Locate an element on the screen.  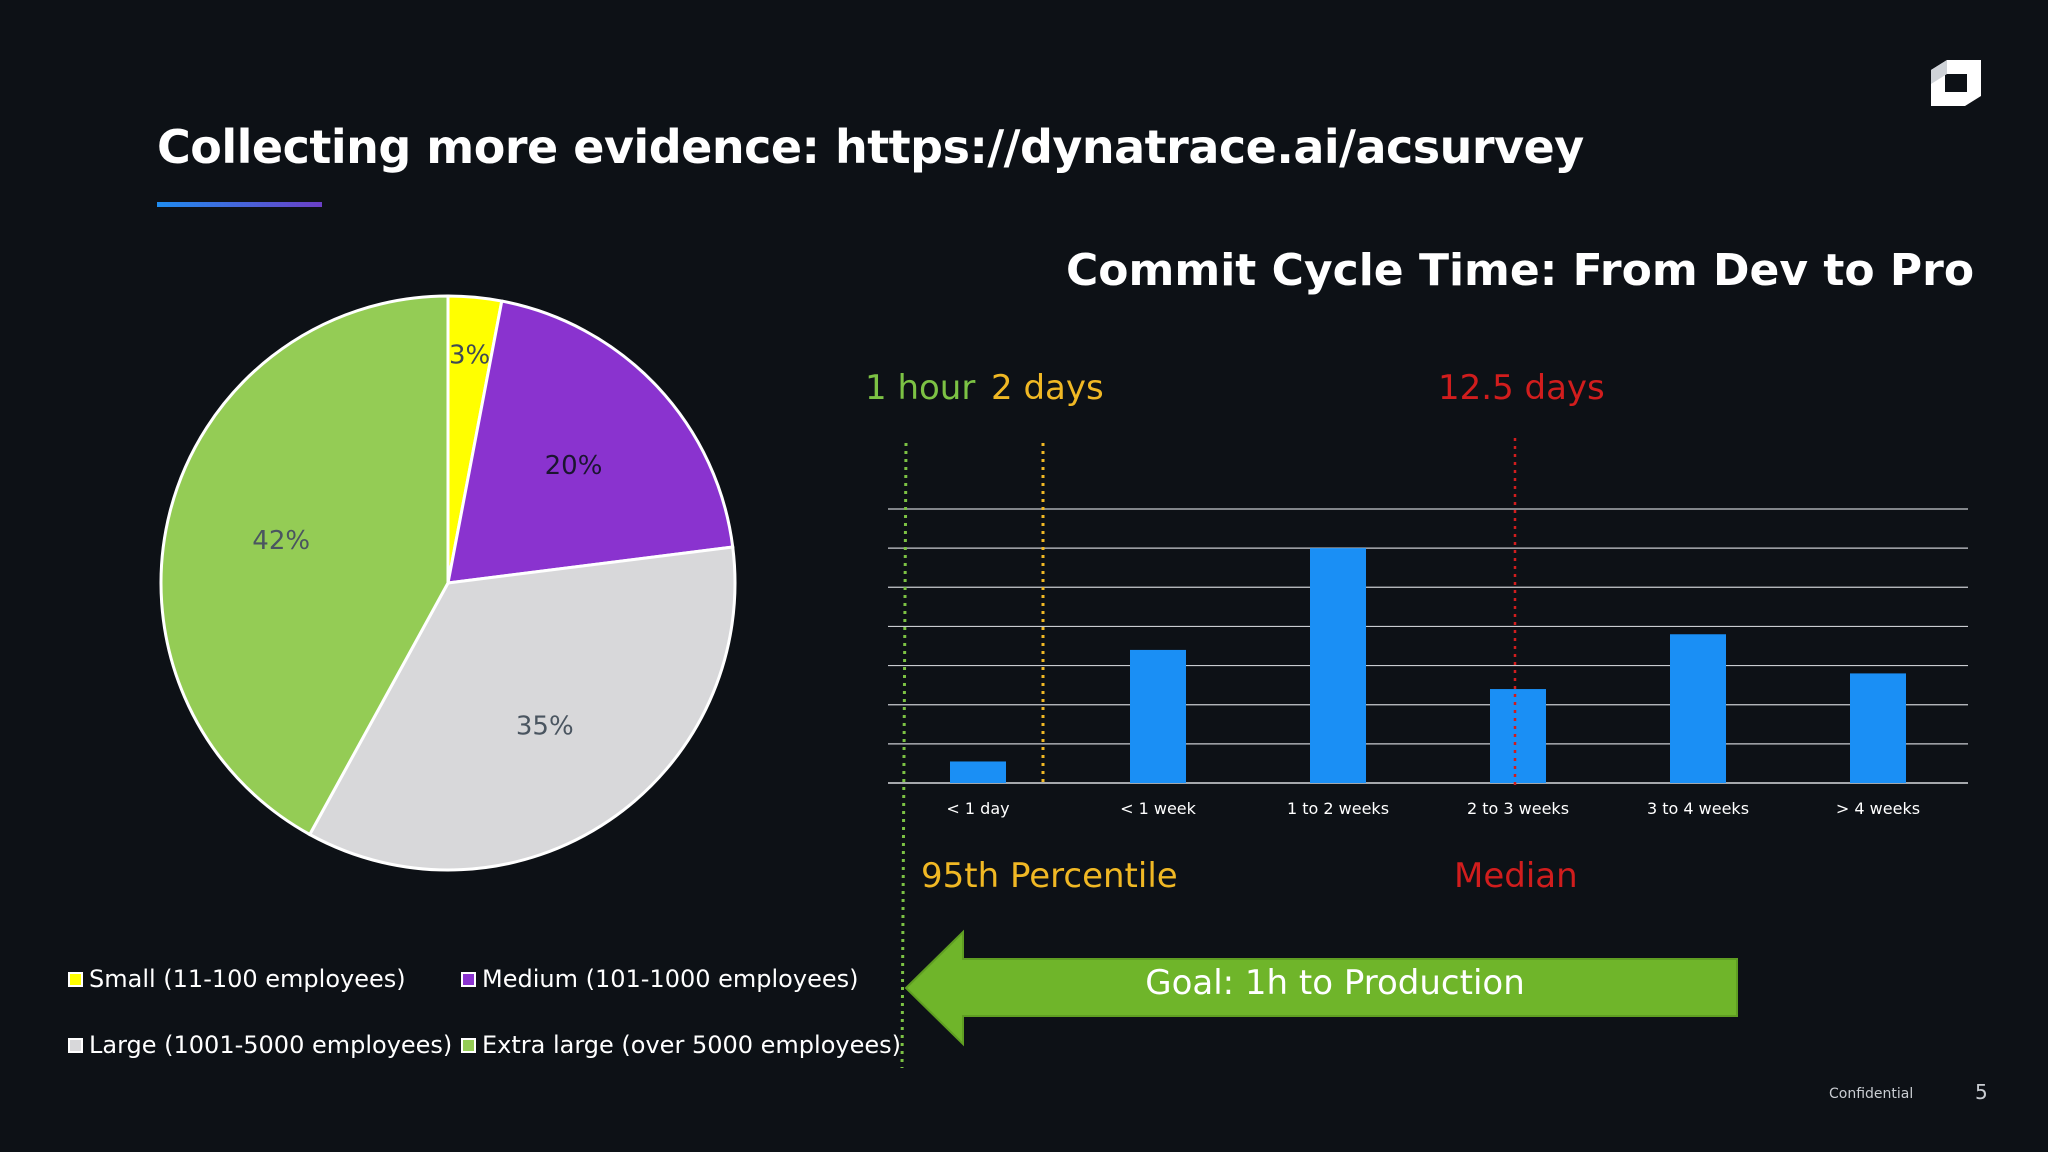
goal-label: Goal: 1h to Production is located at coordinates (1335, 983).